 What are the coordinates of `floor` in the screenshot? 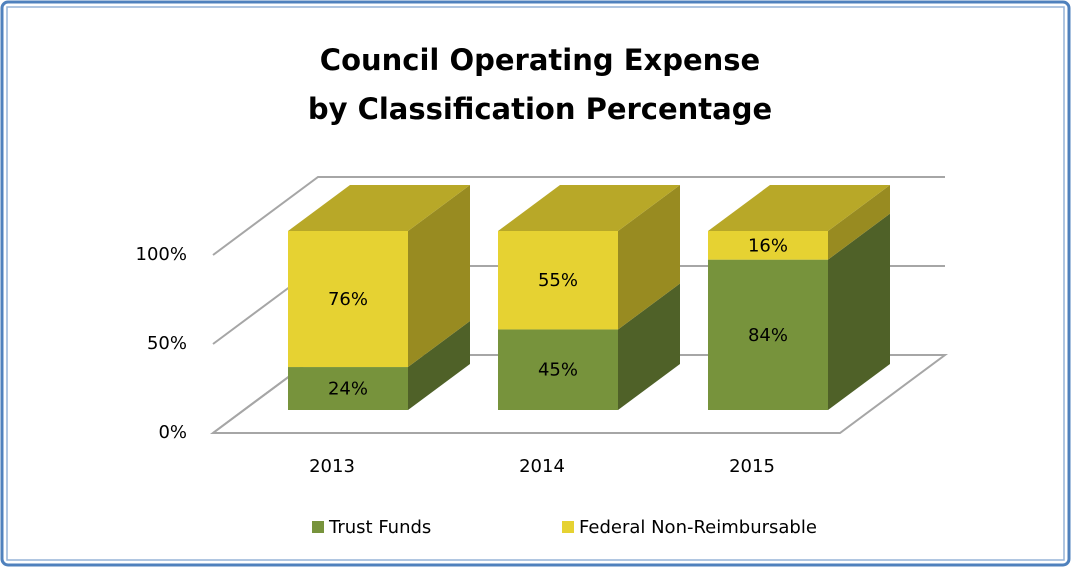 It's located at (579, 394).